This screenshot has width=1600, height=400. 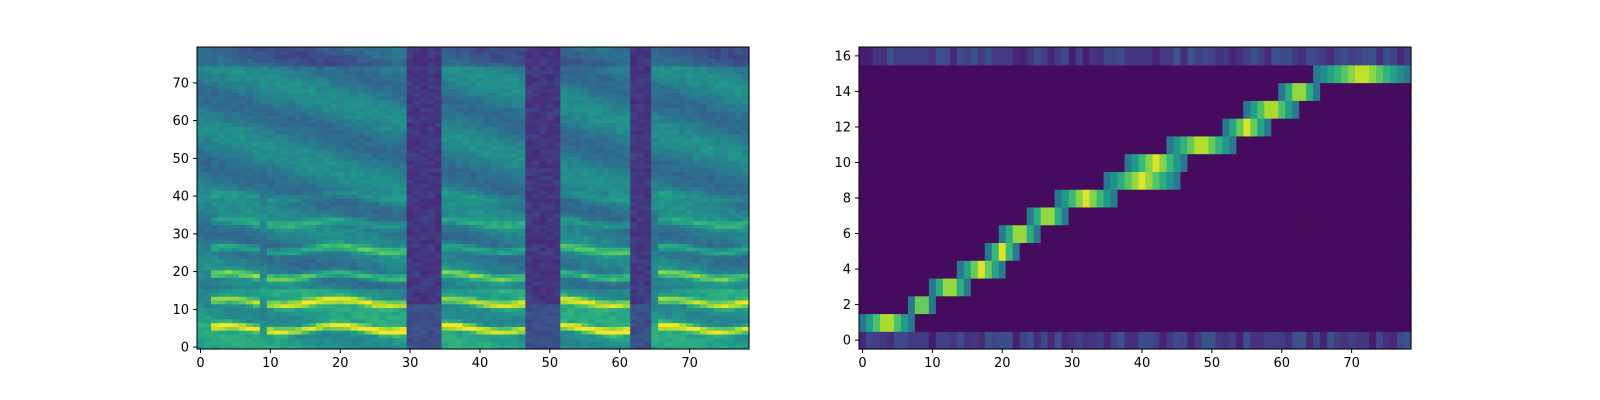 What do you see at coordinates (1142, 363) in the screenshot?
I see `alignment-x-tick-label: 40` at bounding box center [1142, 363].